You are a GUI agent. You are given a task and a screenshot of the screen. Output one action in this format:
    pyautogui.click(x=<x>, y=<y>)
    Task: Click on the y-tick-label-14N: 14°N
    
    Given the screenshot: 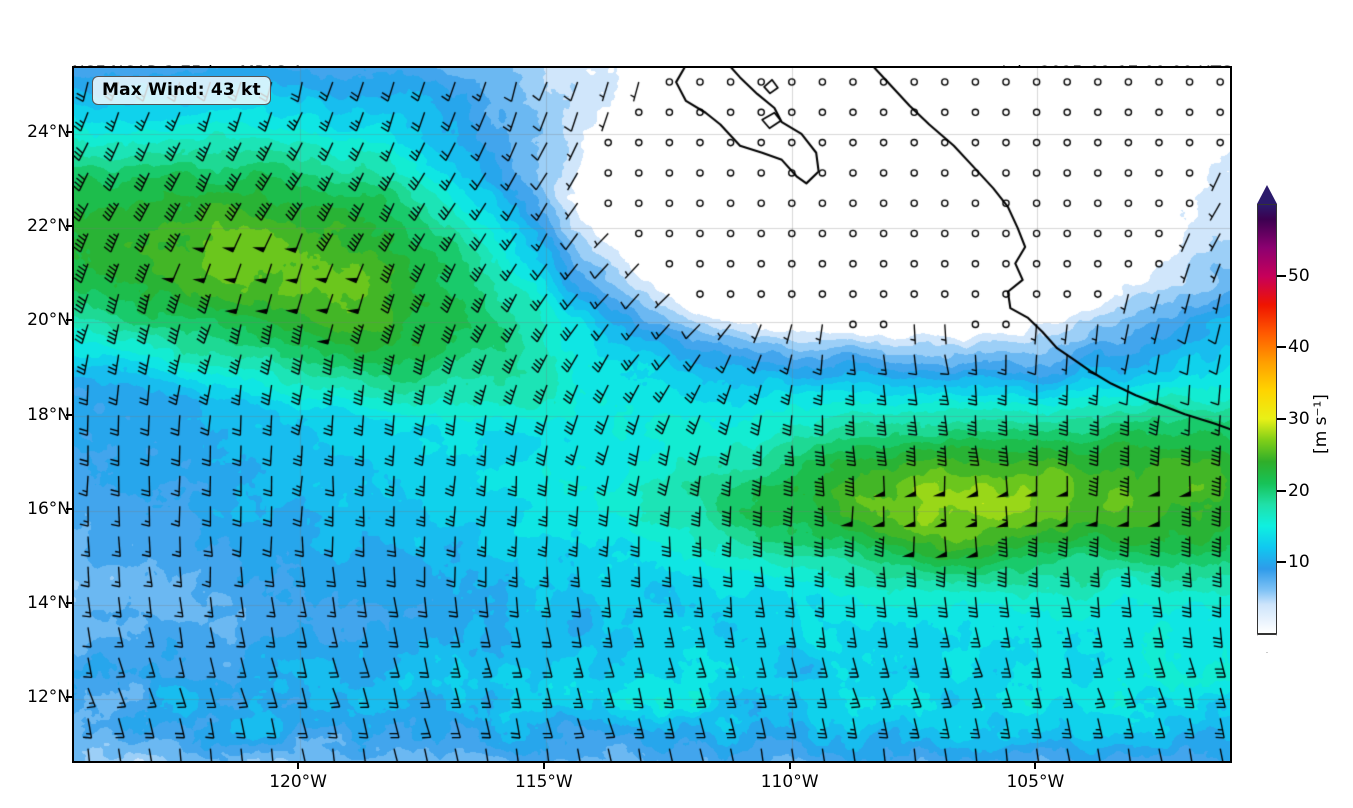 What is the action you would take?
    pyautogui.click(x=48, y=602)
    